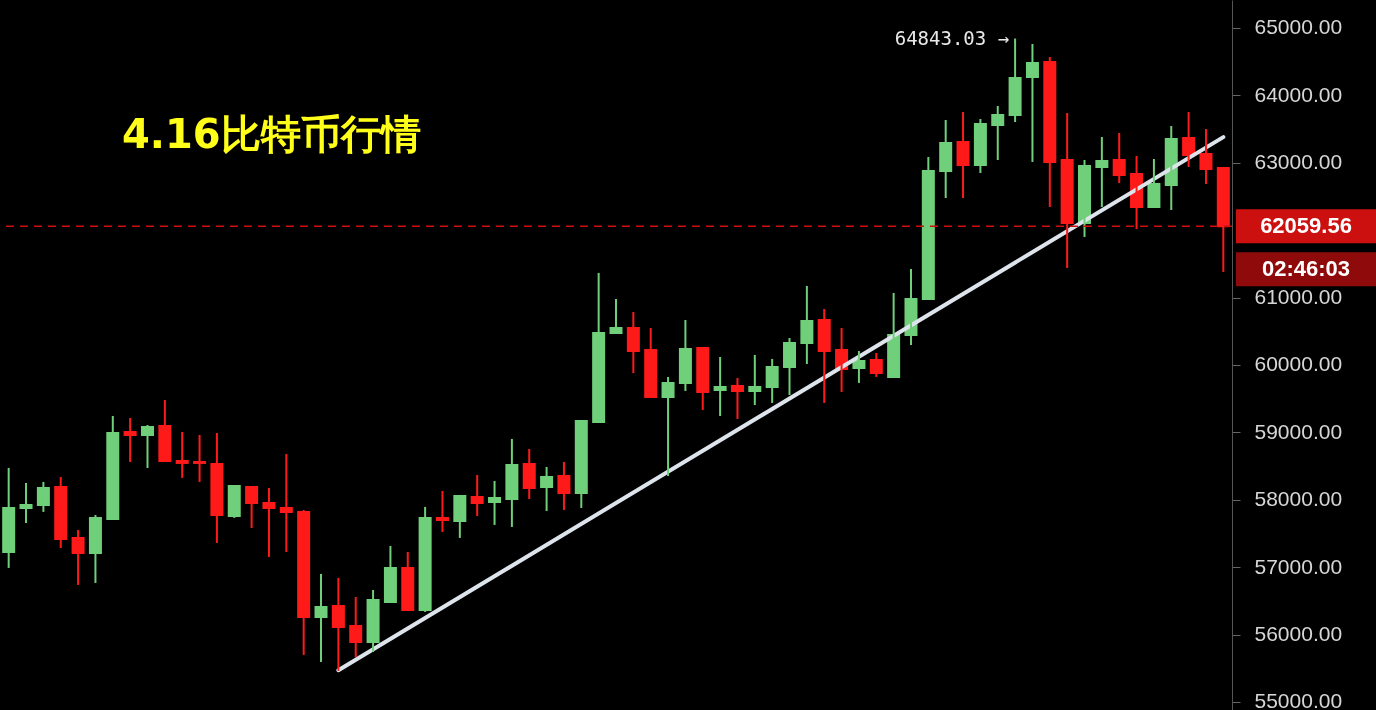 The width and height of the screenshot is (1376, 710). Describe the element at coordinates (1298, 566) in the screenshot. I see `y-tick-label: 57000.00` at that location.